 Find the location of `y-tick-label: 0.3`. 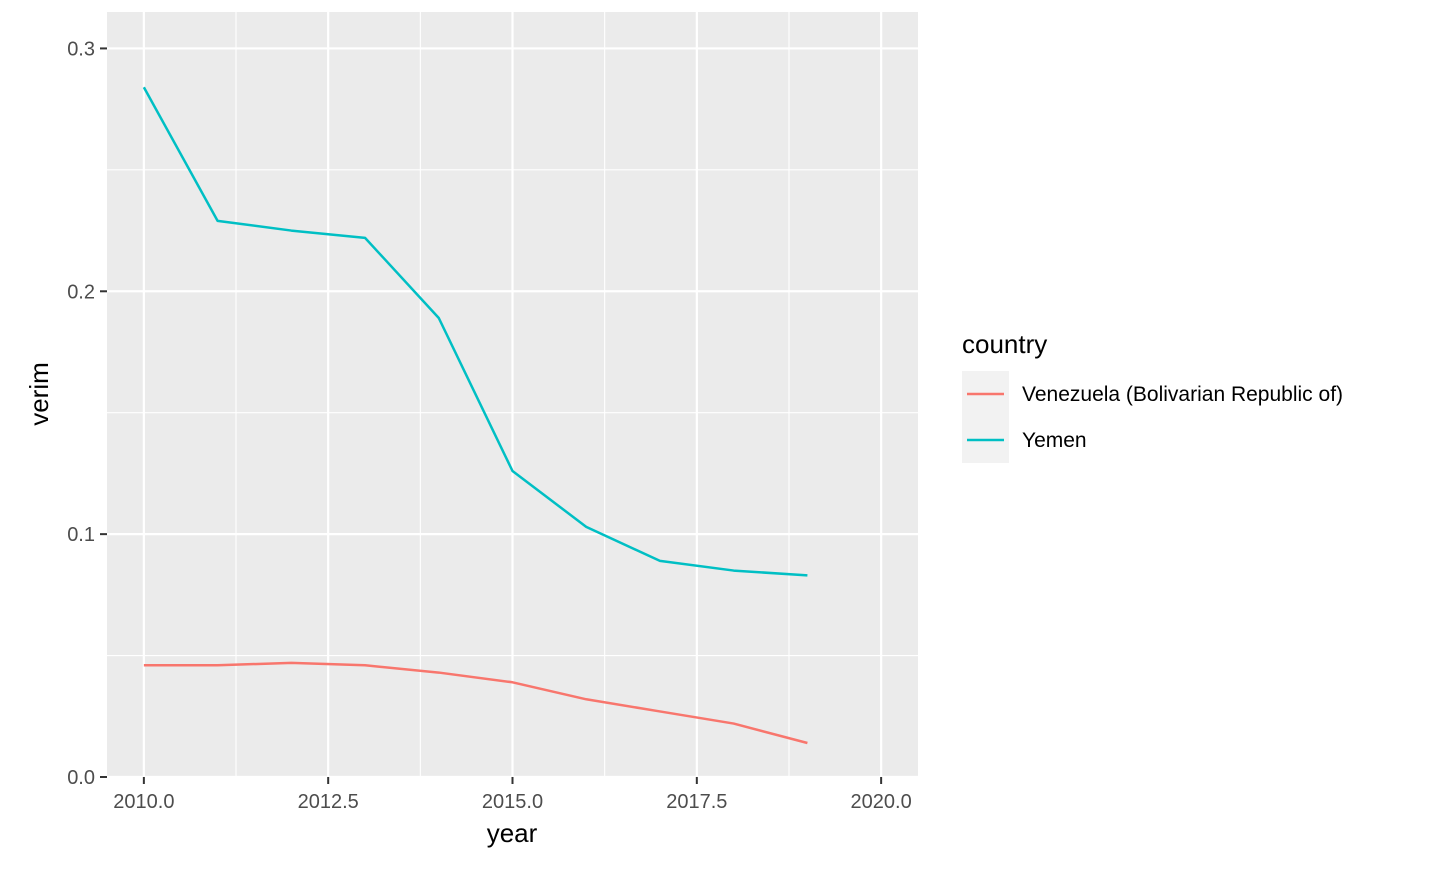

y-tick-label: 0.3 is located at coordinates (81, 49).